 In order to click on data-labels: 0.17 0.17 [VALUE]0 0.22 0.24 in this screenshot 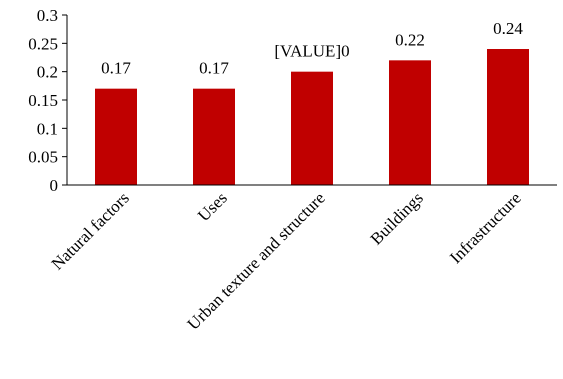, I will do `click(312, 48)`.